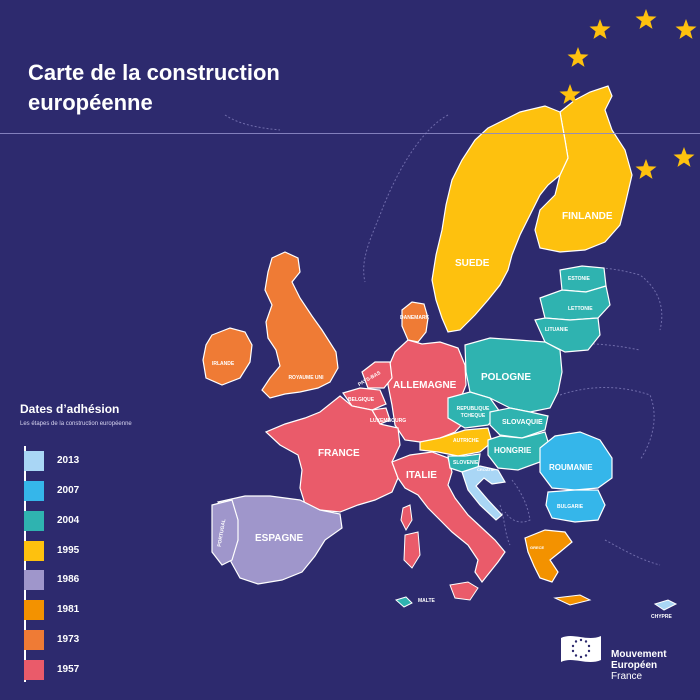 The height and width of the screenshot is (700, 700). Describe the element at coordinates (421, 475) in the screenshot. I see `label-italie: ITALIE` at that location.